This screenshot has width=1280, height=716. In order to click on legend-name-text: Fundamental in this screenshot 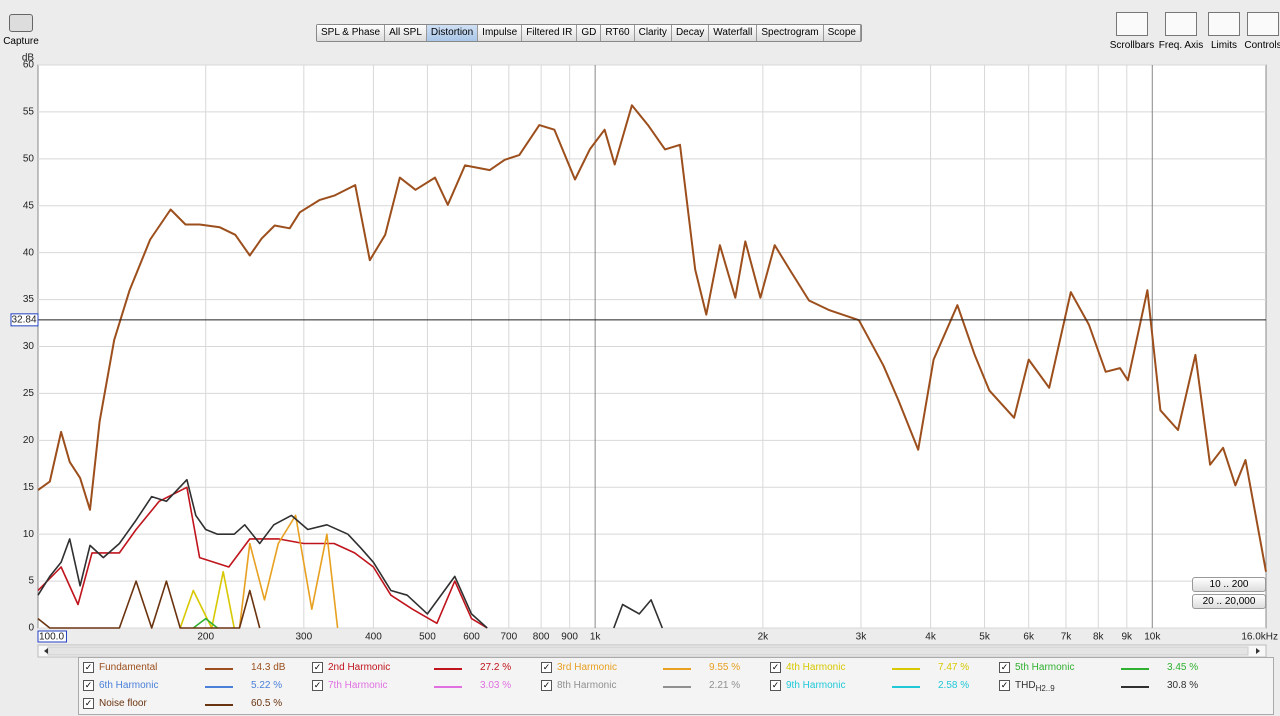, I will do `click(128, 667)`.